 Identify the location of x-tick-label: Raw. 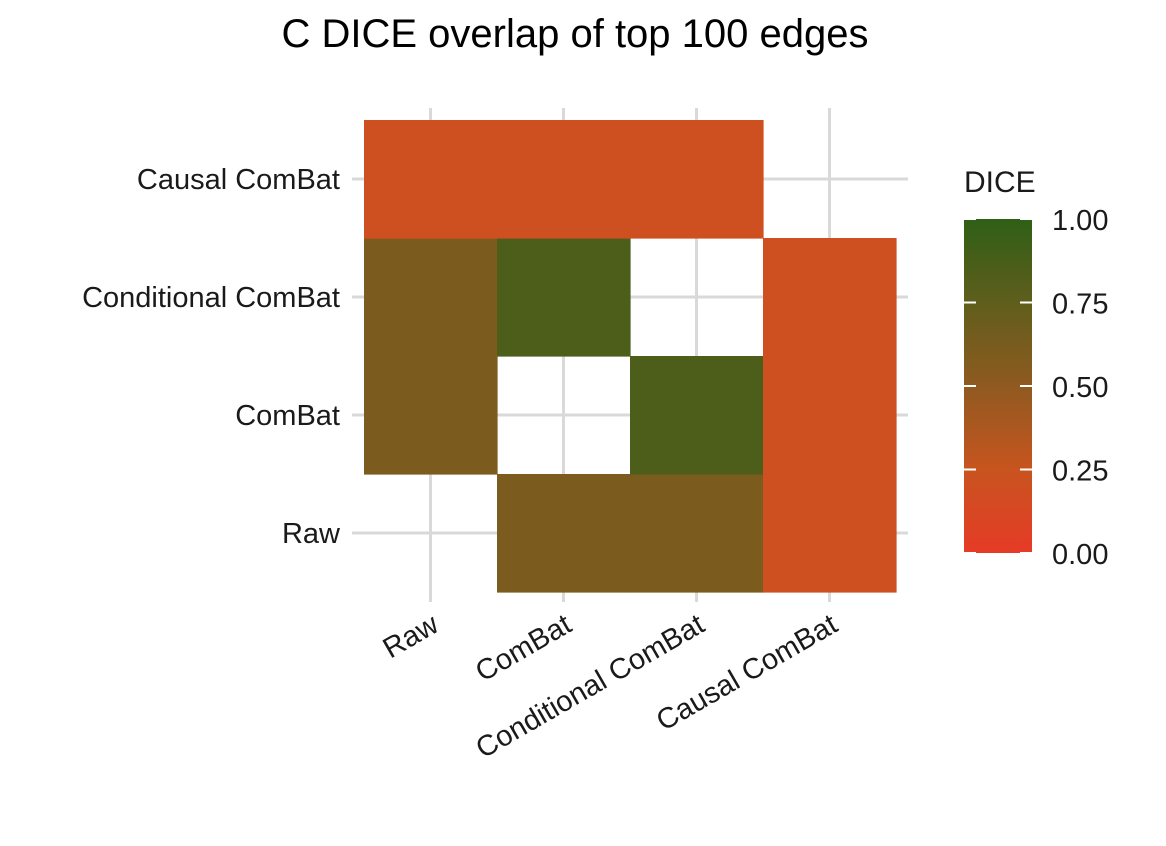
(411, 636).